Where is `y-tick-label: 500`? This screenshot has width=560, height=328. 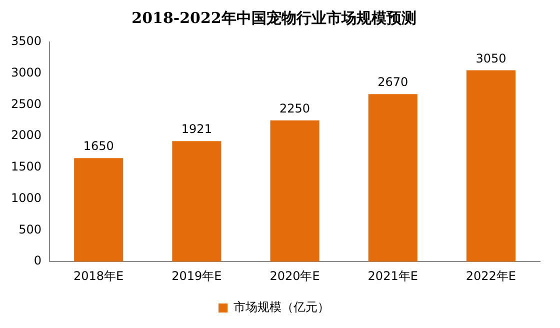
y-tick-label: 500 is located at coordinates (30, 229).